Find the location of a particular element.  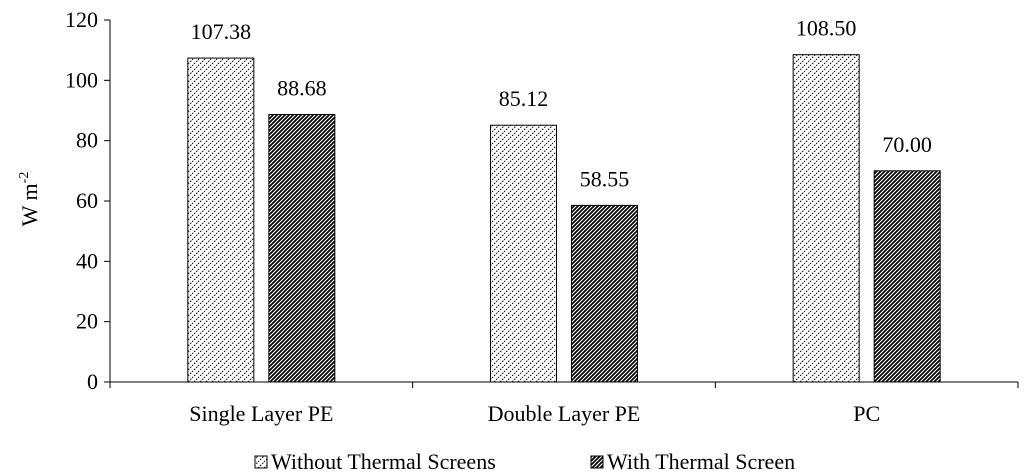

bar-with-thermal-screen-double-layer-pe is located at coordinates (604, 293).